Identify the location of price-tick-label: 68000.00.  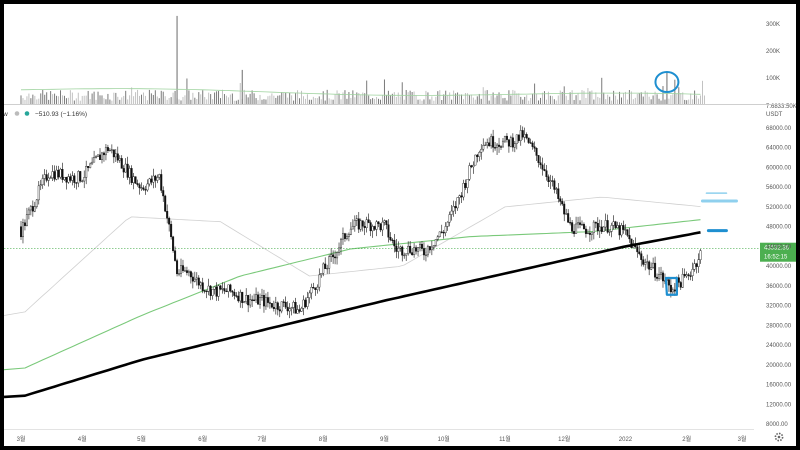
(779, 129).